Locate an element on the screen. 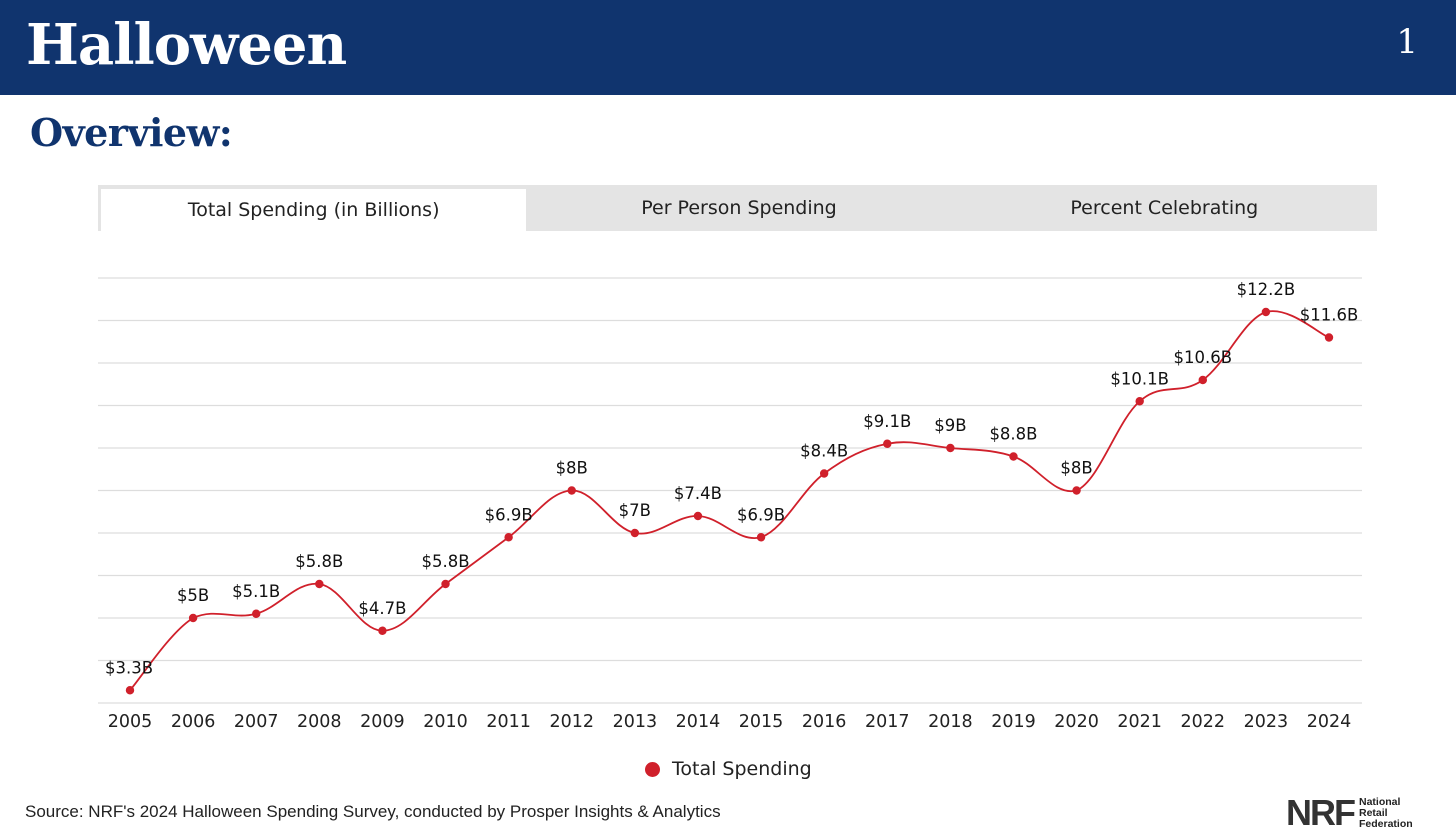  x-tick-label: 2006 is located at coordinates (193, 722).